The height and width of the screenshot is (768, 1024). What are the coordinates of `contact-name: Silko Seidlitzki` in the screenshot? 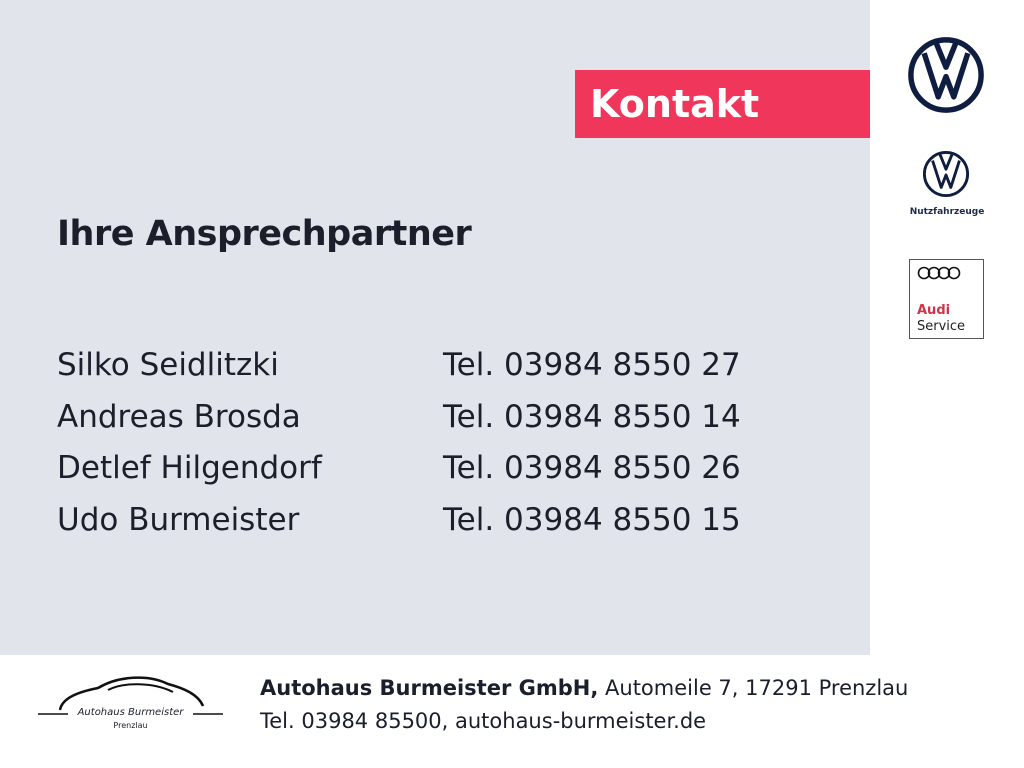 It's located at (168, 365).